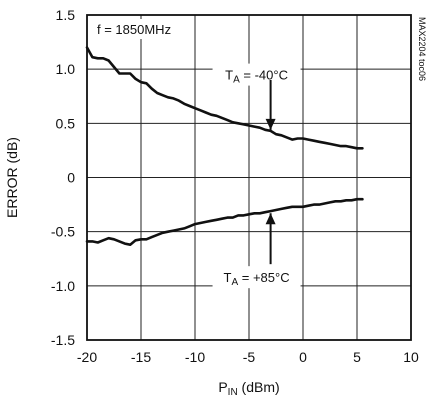 The height and width of the screenshot is (403, 433). Describe the element at coordinates (141, 357) in the screenshot. I see `x-tick-label: -15` at that location.